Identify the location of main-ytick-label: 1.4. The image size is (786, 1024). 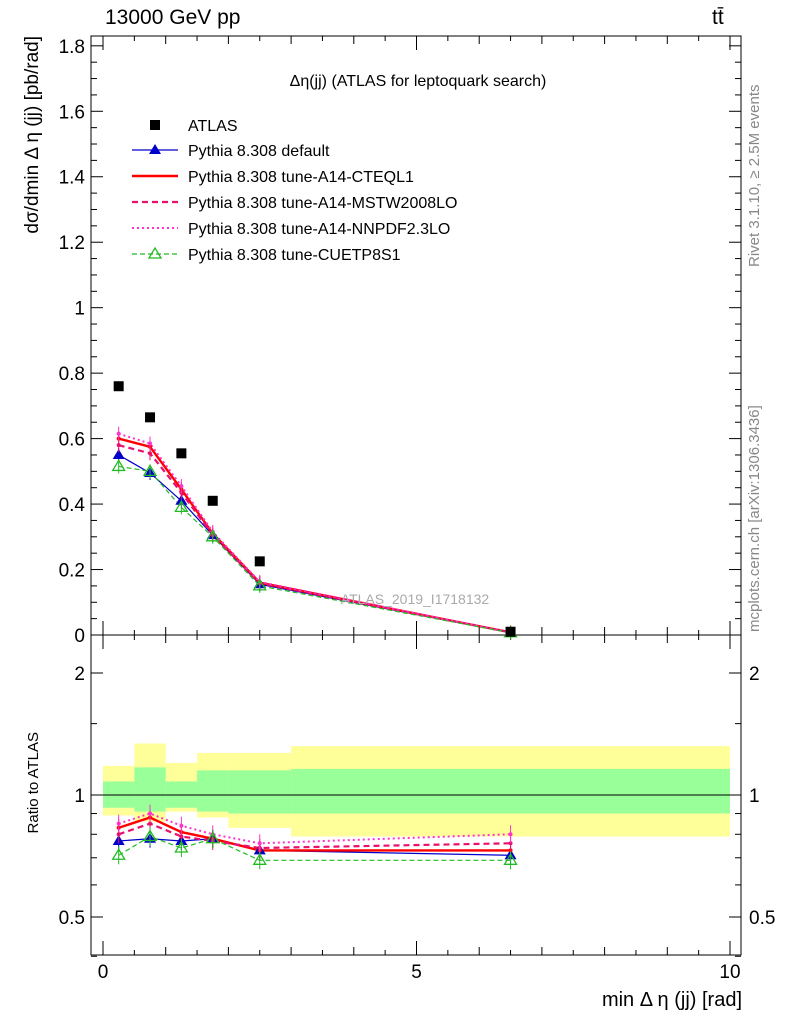
(72, 178).